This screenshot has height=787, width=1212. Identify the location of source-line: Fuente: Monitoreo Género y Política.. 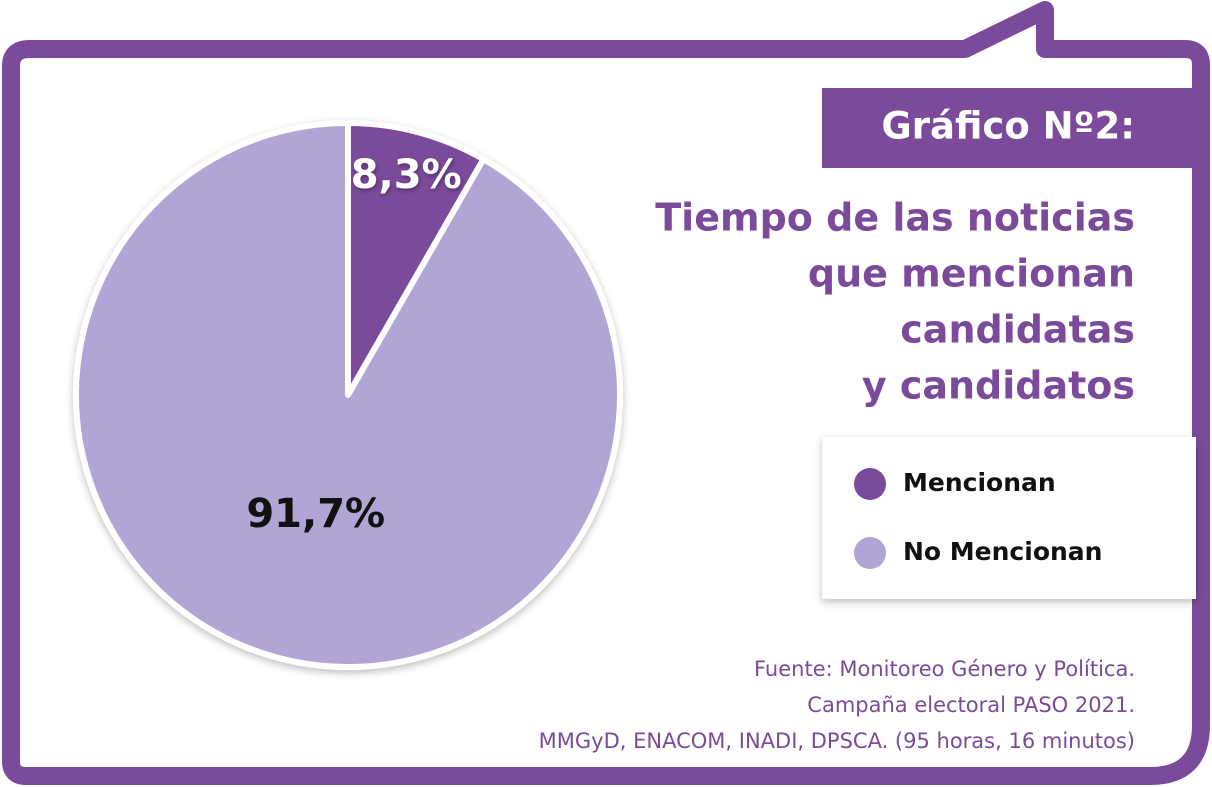
(944, 669).